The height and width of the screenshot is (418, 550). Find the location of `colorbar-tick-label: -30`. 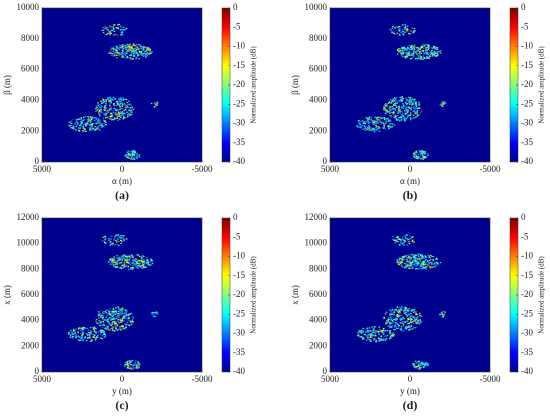

colorbar-tick-label: -30 is located at coordinates (239, 333).